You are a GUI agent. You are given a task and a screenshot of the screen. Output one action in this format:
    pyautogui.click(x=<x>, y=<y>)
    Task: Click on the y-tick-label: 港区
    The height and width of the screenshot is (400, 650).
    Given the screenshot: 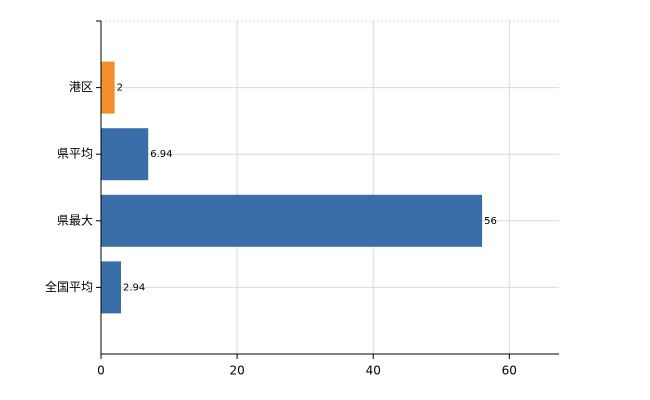 What is the action you would take?
    pyautogui.click(x=81, y=87)
    